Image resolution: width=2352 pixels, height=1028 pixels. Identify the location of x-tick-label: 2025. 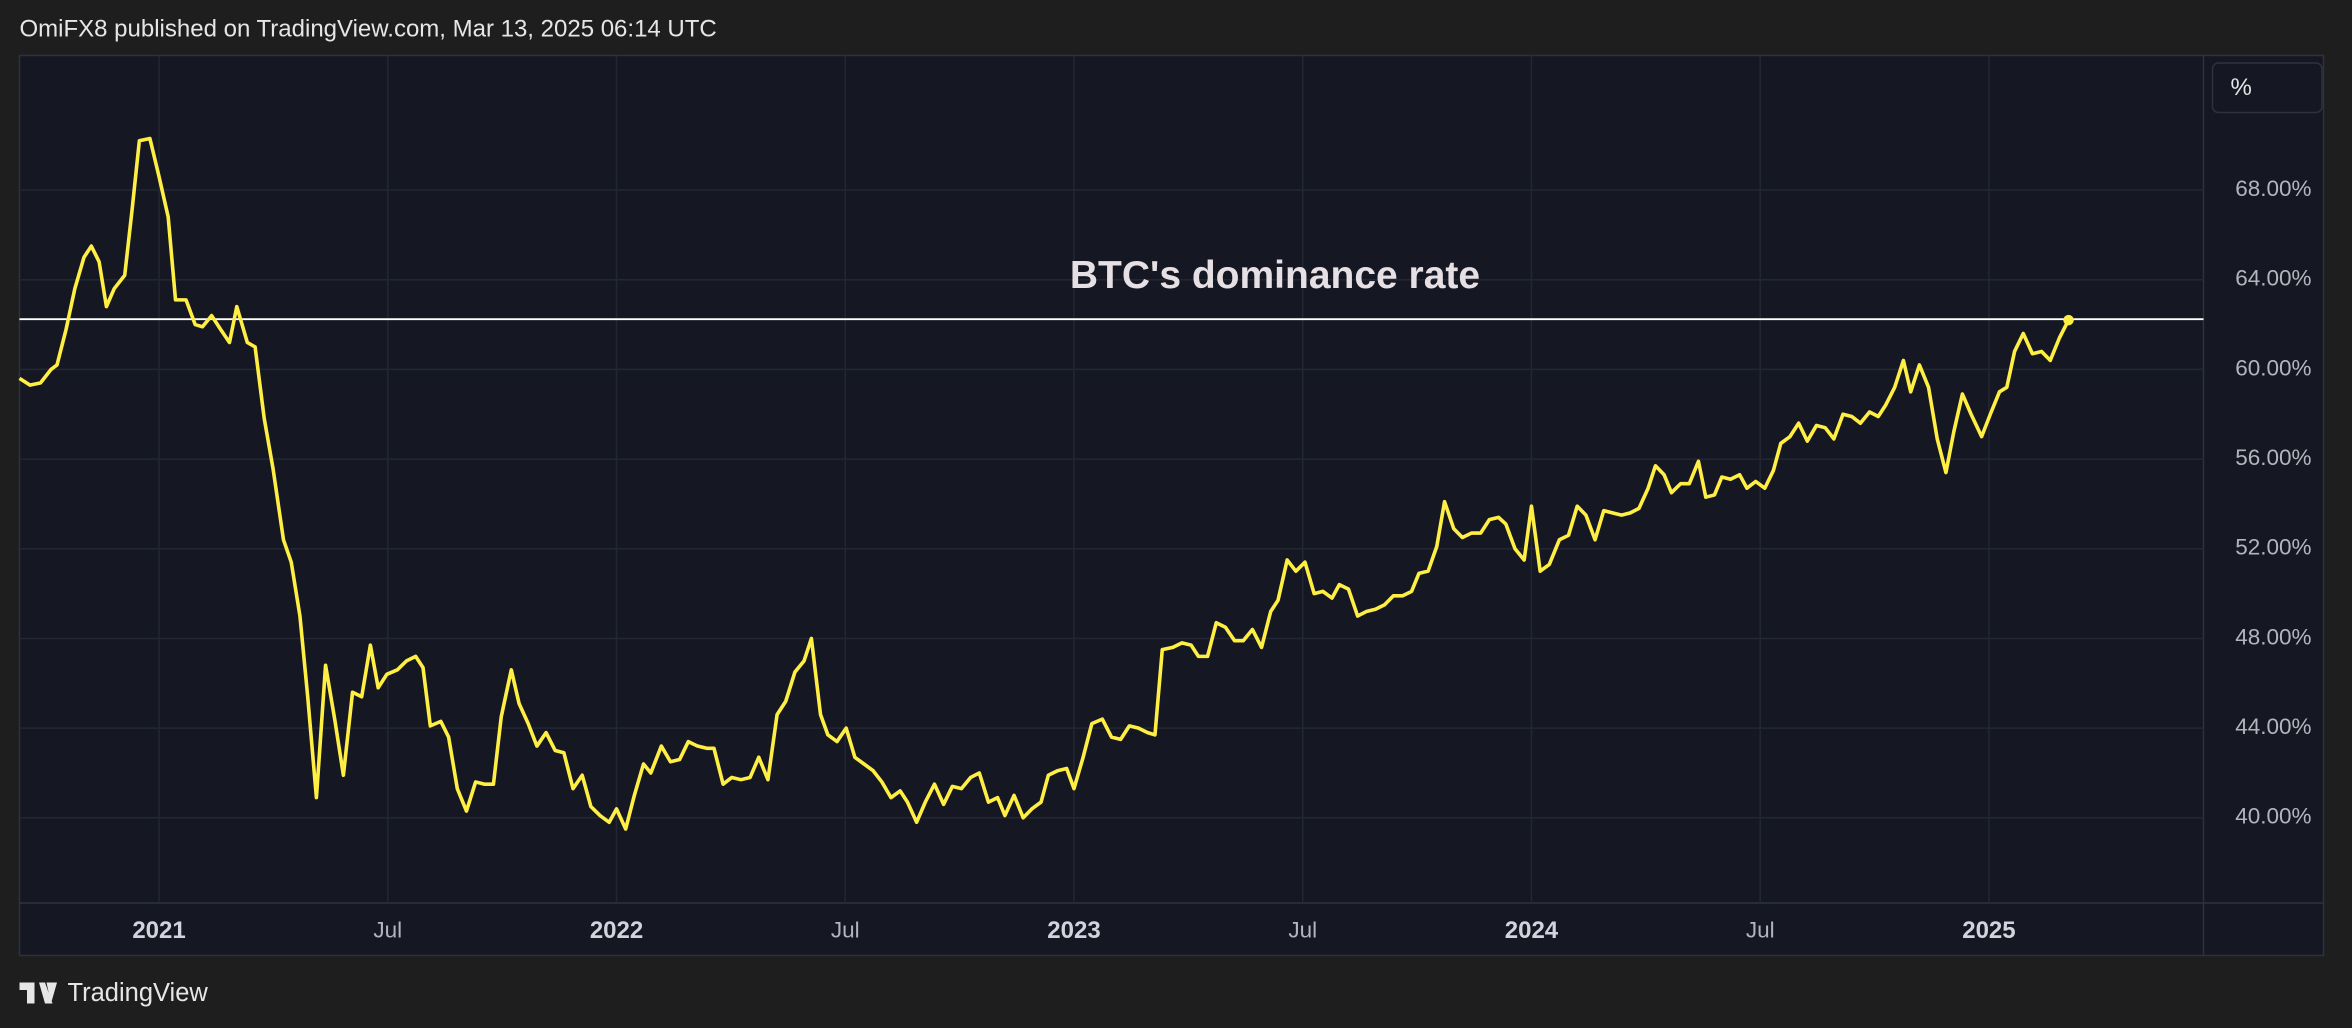
(1988, 930).